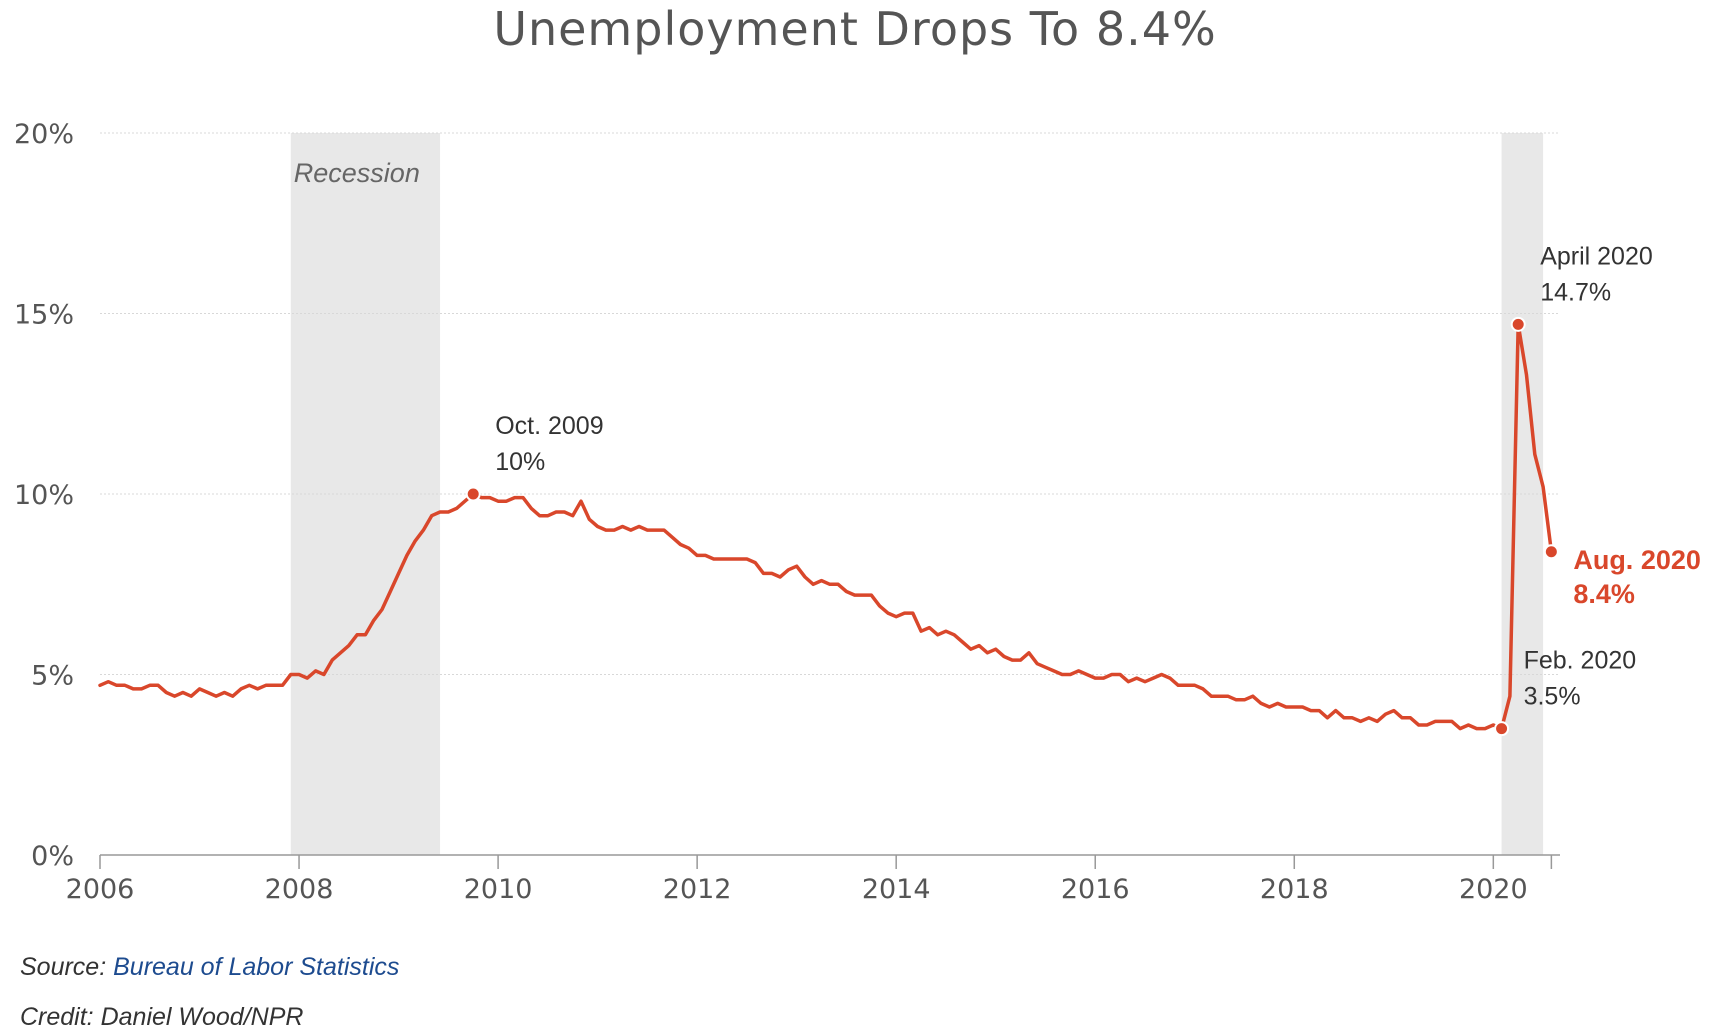  Describe the element at coordinates (1637, 560) in the screenshot. I see `annotation-label-date: Aug. 2020` at that location.